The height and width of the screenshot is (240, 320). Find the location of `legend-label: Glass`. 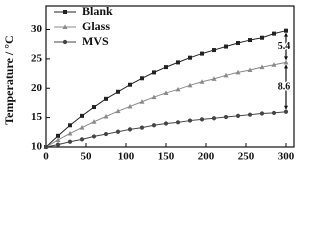

legend-label: Glass is located at coordinates (96, 26).